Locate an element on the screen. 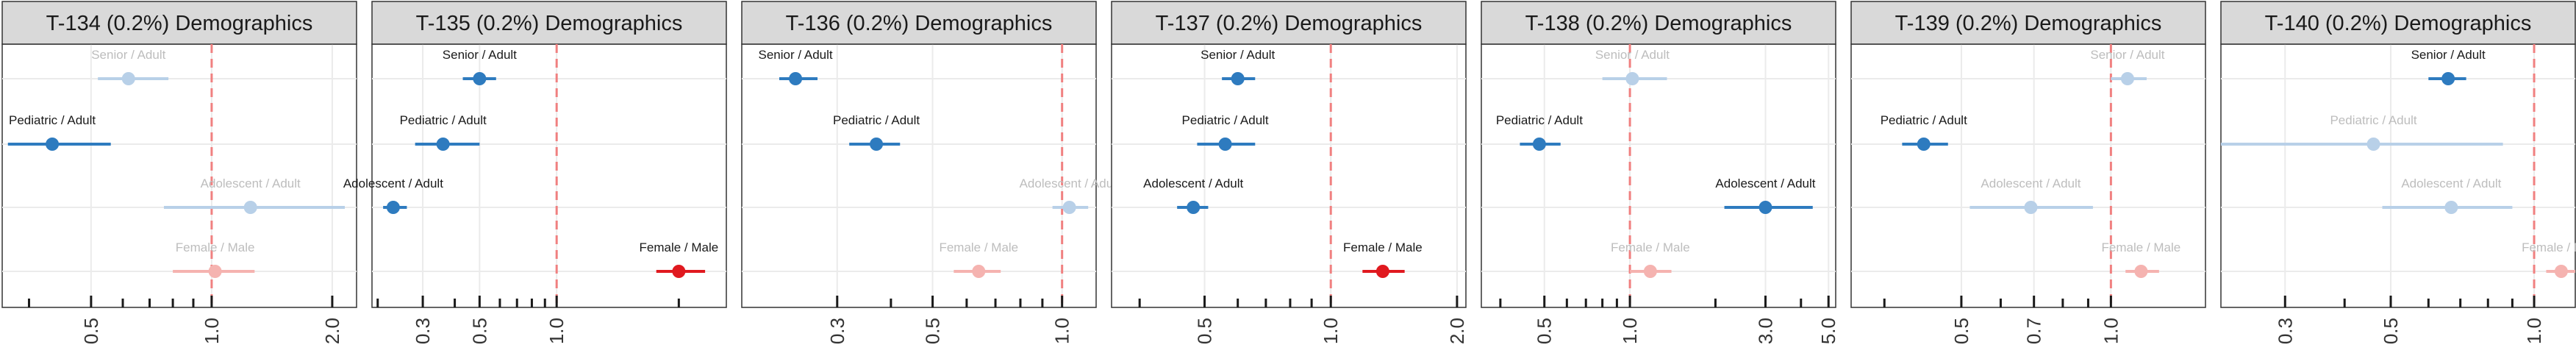 This screenshot has height=353, width=2576. panel-title: T-139 (0.2%) Demographics is located at coordinates (2029, 24).